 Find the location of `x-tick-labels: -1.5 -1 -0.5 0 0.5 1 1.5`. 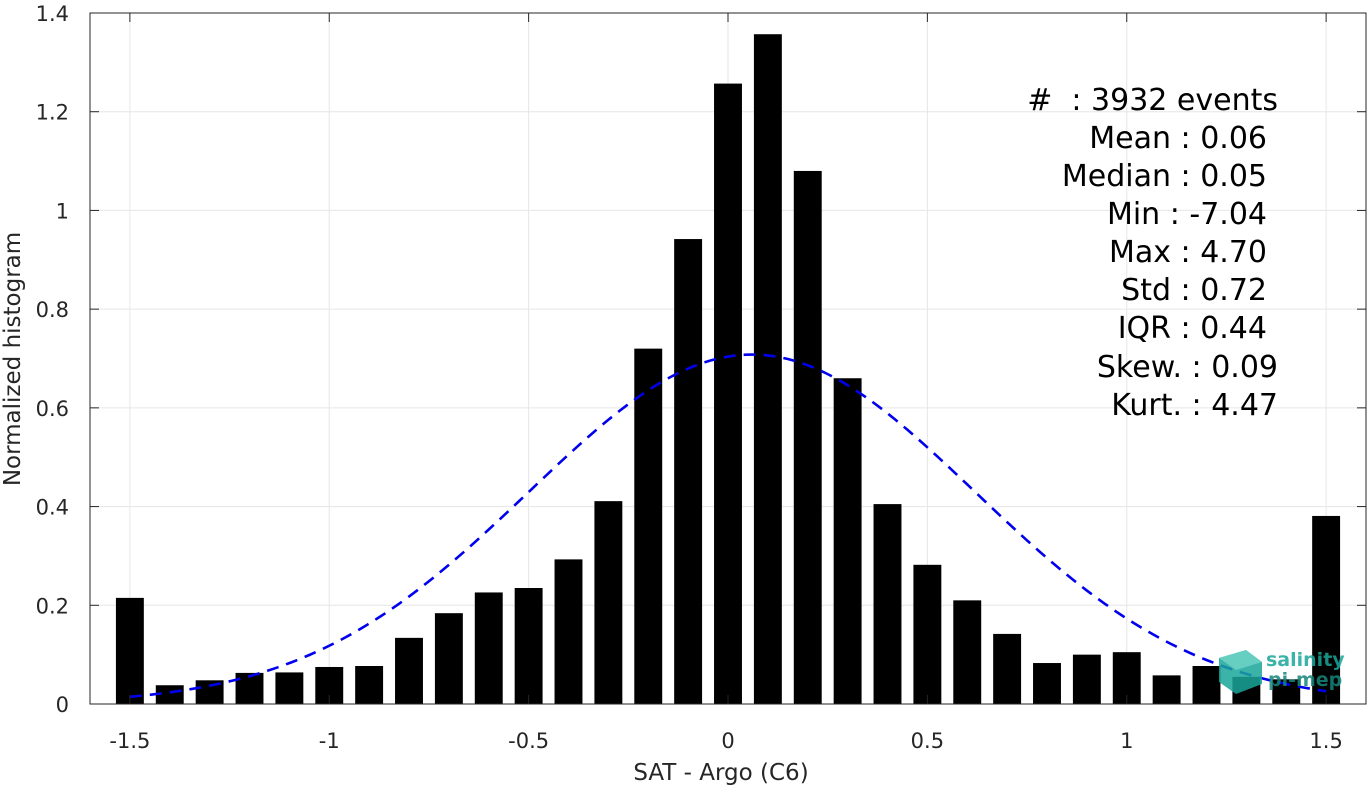

x-tick-labels: -1.5 -1 -0.5 0 0.5 1 1.5 is located at coordinates (725, 741).